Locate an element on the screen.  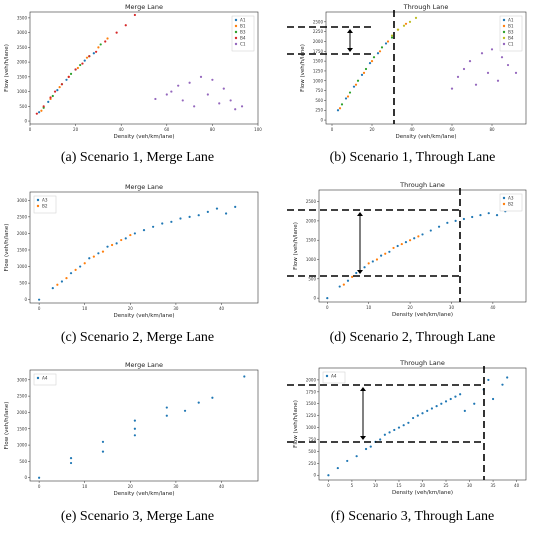
x-tick-label: 10 is located at coordinates (85, 486).